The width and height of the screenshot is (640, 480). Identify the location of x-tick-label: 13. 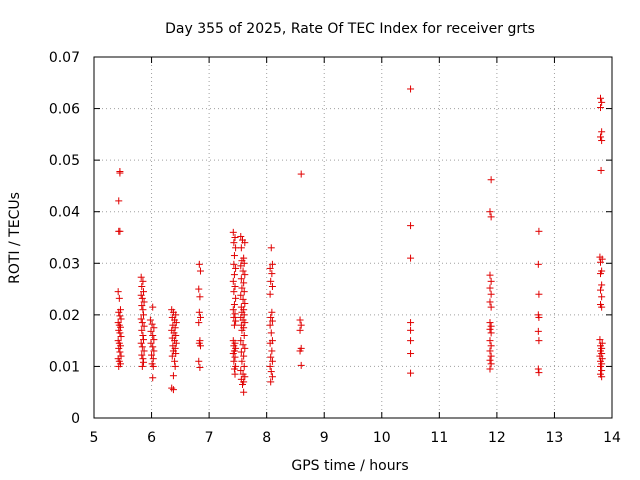
(555, 438).